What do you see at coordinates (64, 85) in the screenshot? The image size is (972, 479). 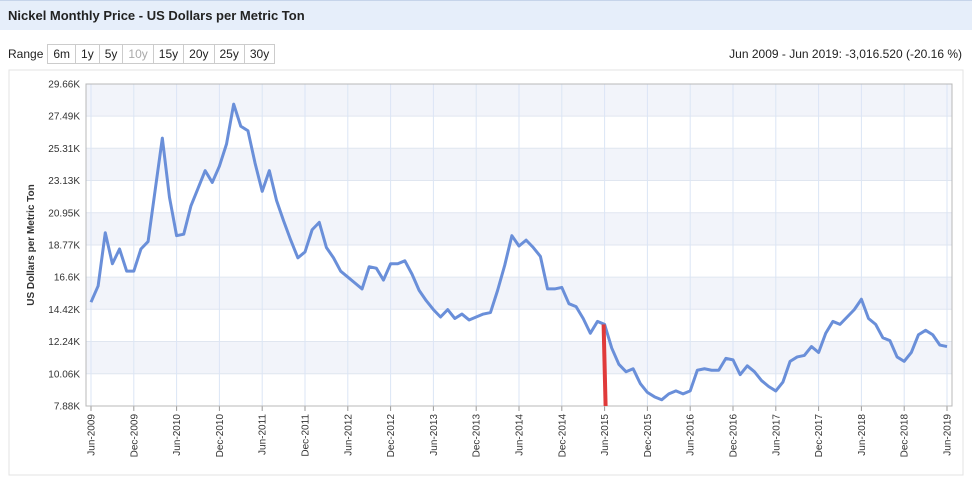 I see `y-tick-label: 29.66K` at bounding box center [64, 85].